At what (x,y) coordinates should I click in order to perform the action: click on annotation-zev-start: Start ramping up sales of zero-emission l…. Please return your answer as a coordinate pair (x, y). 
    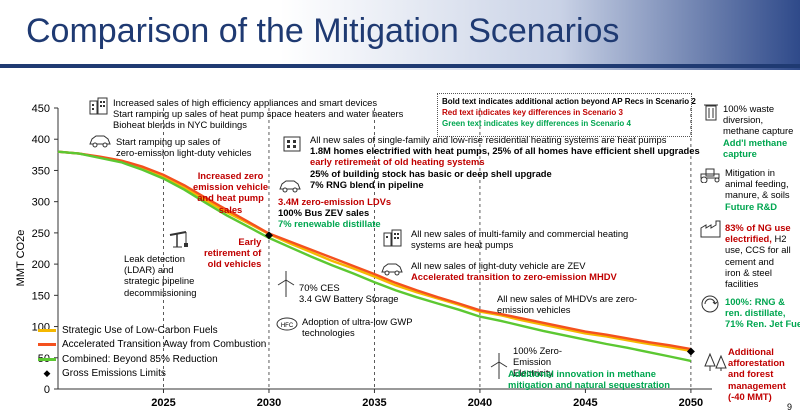
    Looking at the image, I should click on (184, 147).